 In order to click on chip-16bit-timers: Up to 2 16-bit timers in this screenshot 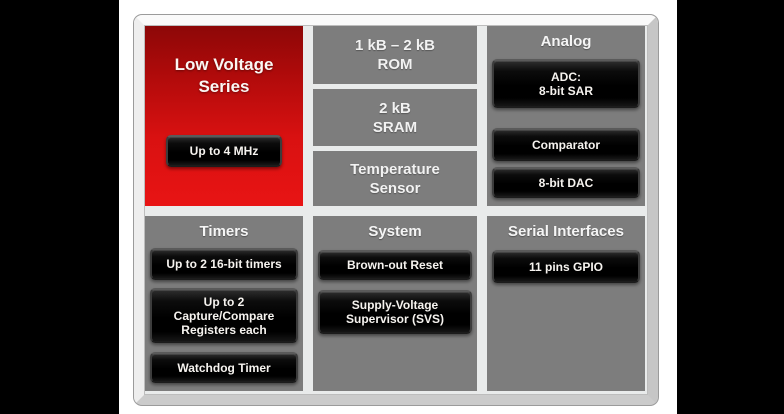, I will do `click(224, 264)`.